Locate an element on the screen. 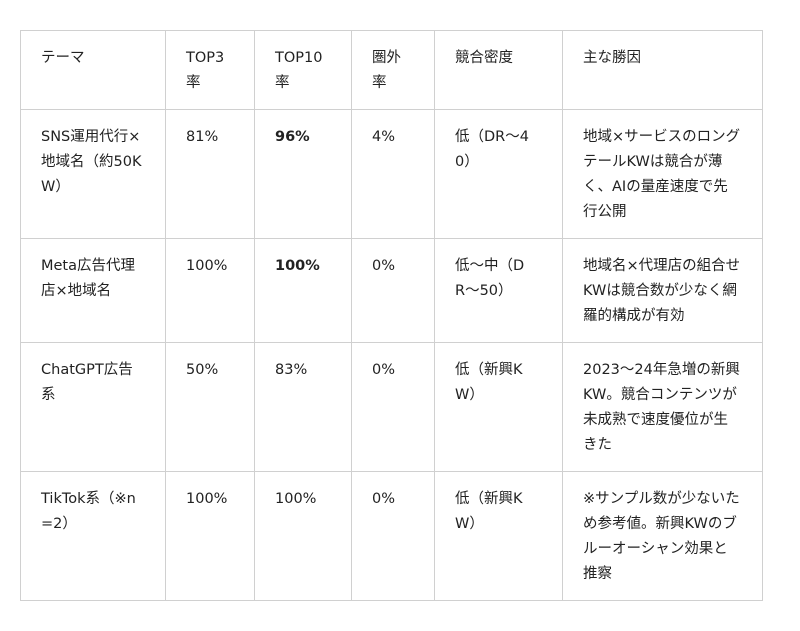 The image size is (800, 631). cell-out: 4% is located at coordinates (393, 174).